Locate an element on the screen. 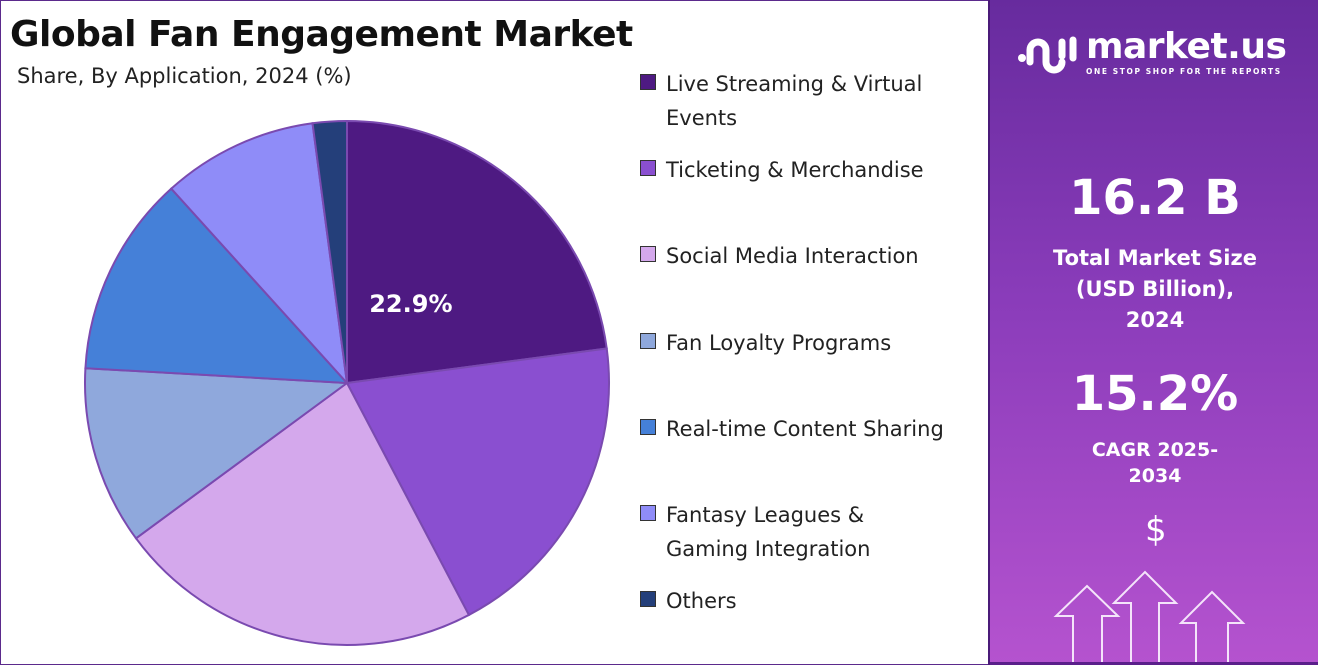 The image size is (1318, 665). legend-item: Fan Loyalty Programs is located at coordinates (808, 343).